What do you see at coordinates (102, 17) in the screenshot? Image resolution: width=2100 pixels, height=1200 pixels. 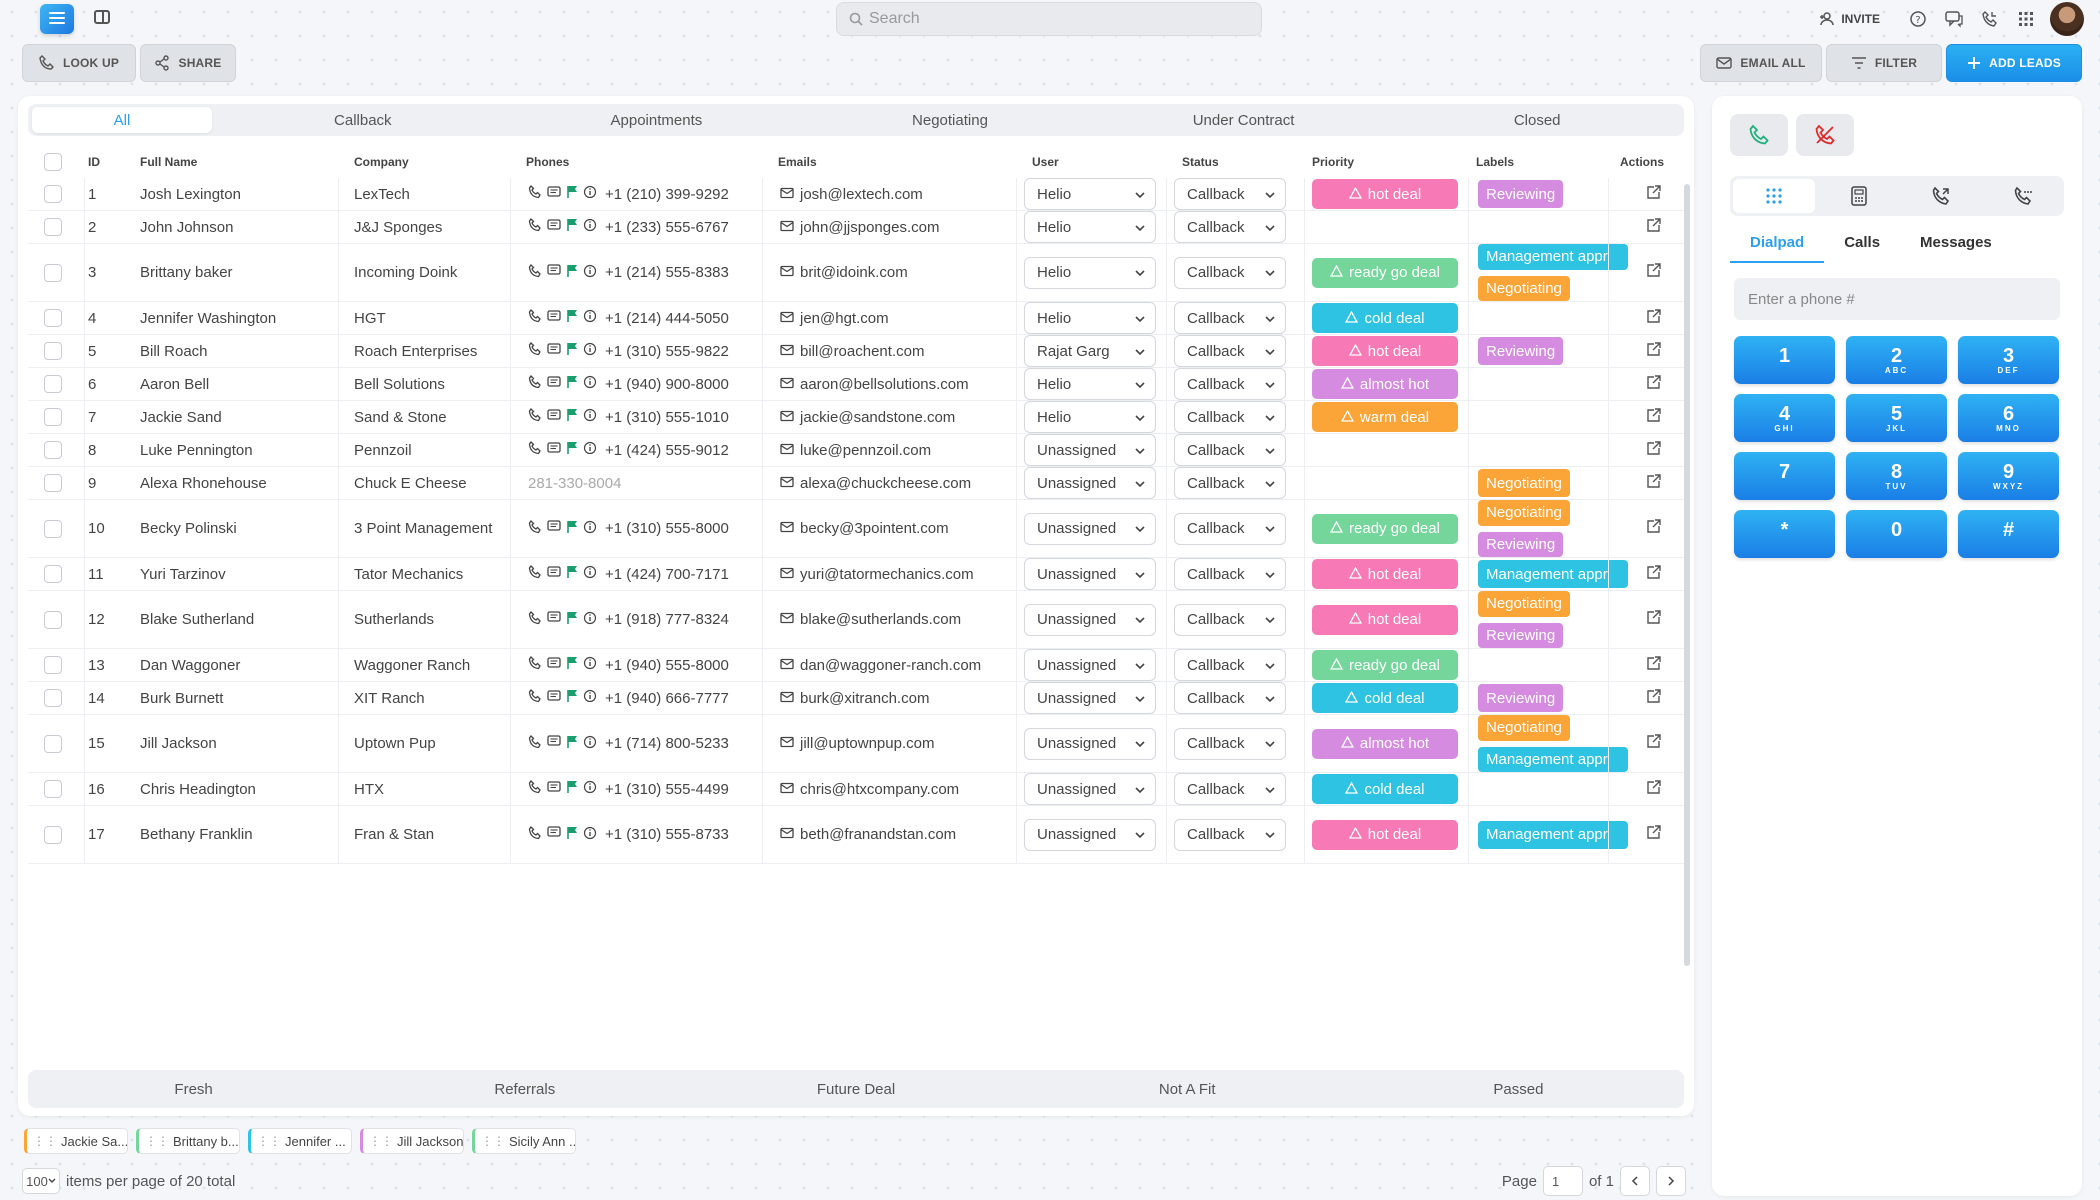 I see `sidebar-toggle-icon` at bounding box center [102, 17].